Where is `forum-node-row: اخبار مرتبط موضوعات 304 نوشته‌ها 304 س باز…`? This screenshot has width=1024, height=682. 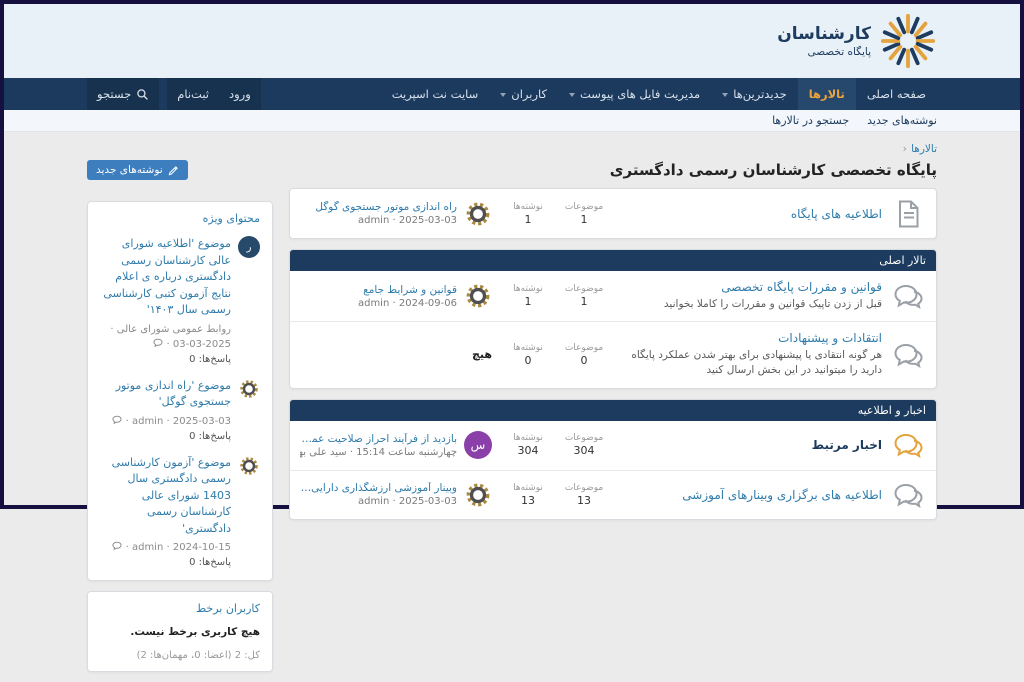 forum-node-row: اخبار مرتبط موضوعات 304 نوشته‌ها 304 س باز… is located at coordinates (613, 445).